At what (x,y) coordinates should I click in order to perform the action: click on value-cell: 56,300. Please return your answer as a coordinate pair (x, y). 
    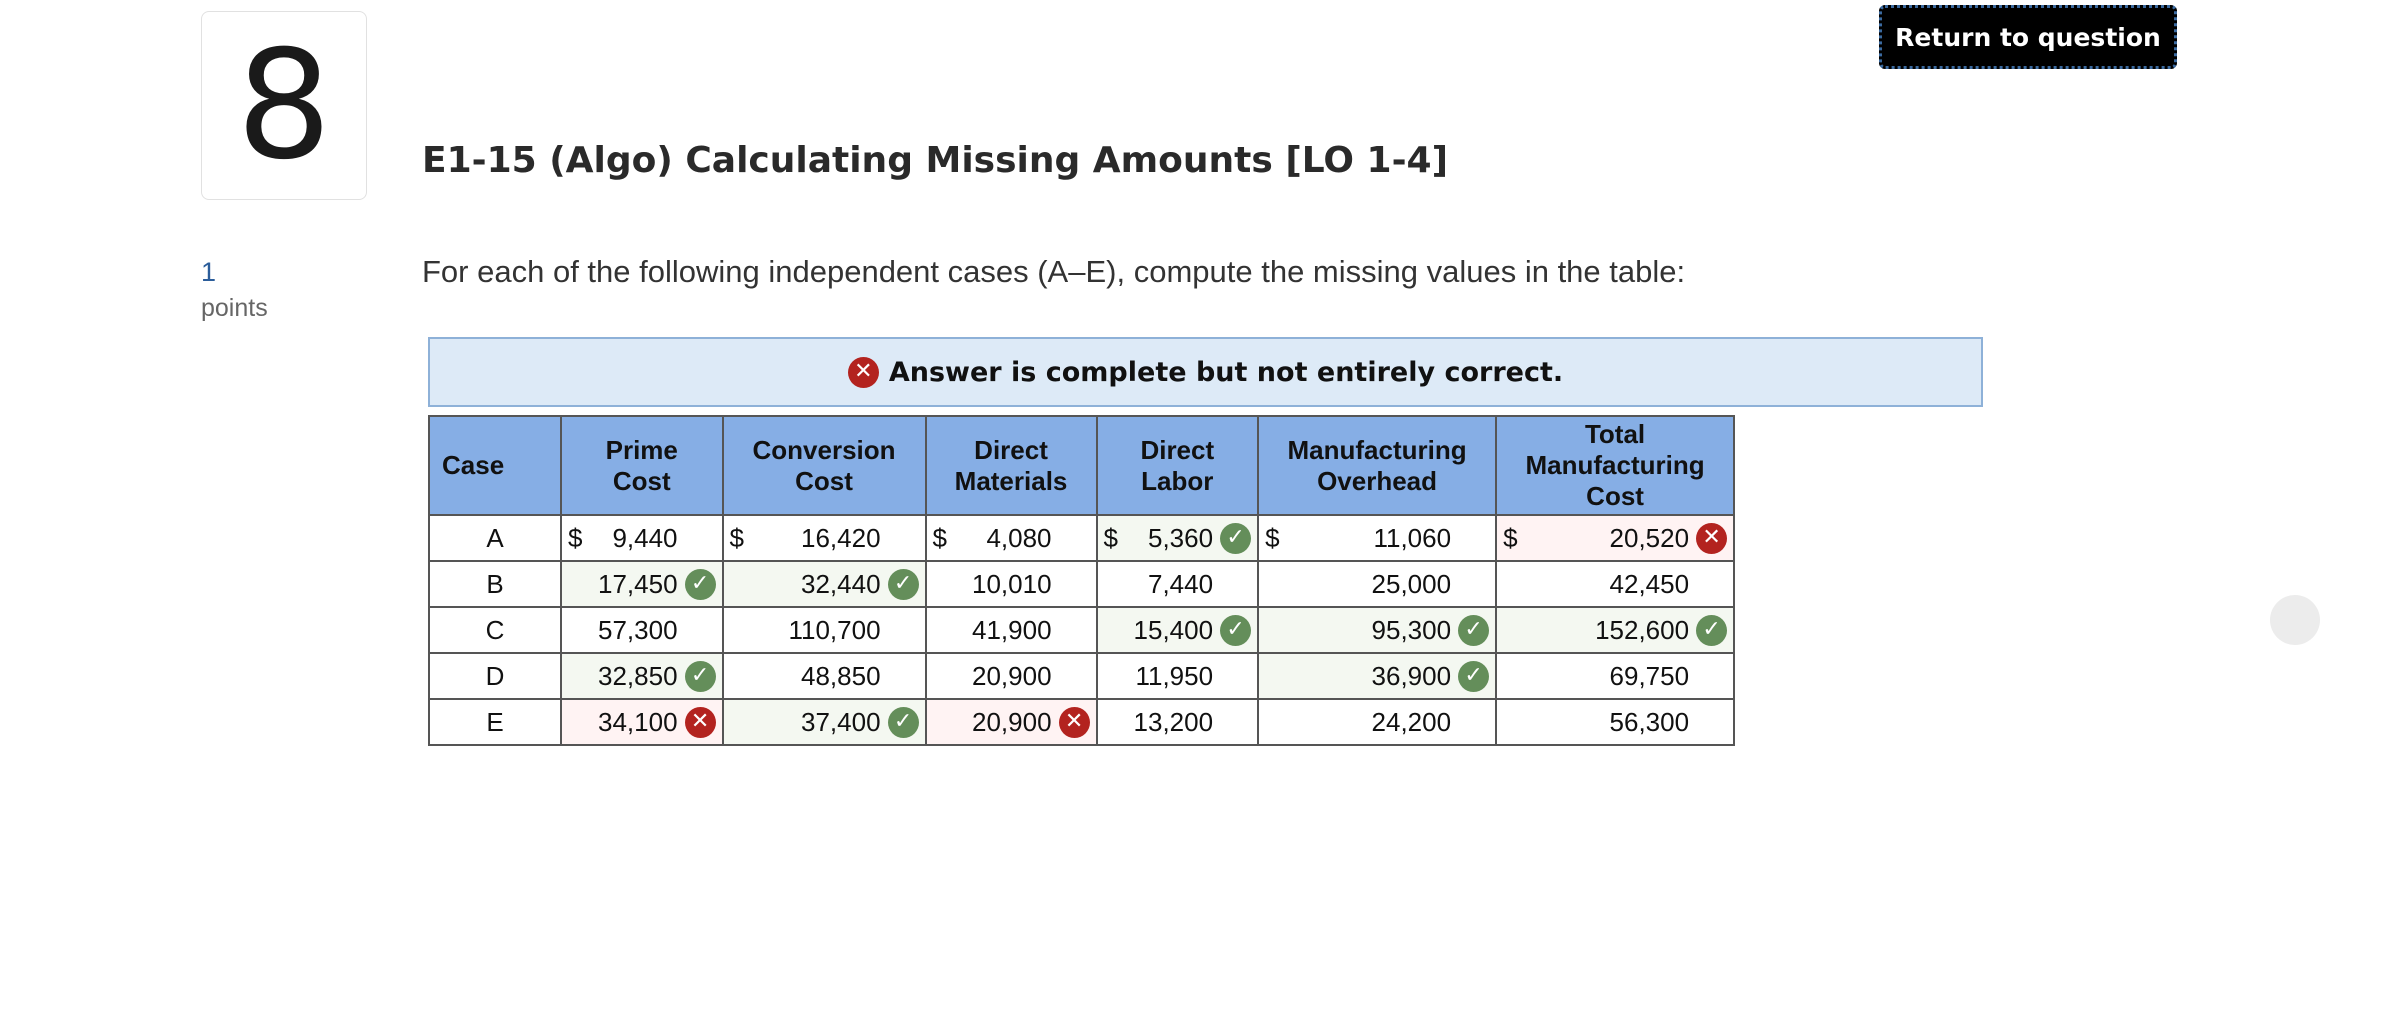
    Looking at the image, I should click on (1615, 722).